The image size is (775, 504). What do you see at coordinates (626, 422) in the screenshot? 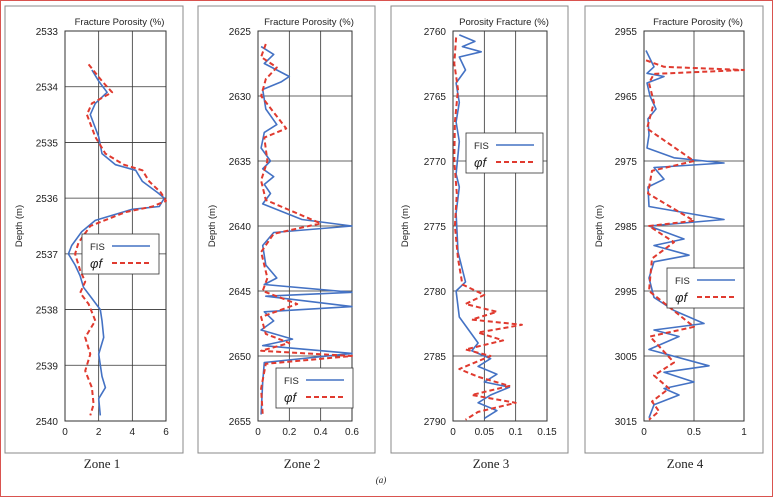
I see `y-tick-label: 3015` at bounding box center [626, 422].